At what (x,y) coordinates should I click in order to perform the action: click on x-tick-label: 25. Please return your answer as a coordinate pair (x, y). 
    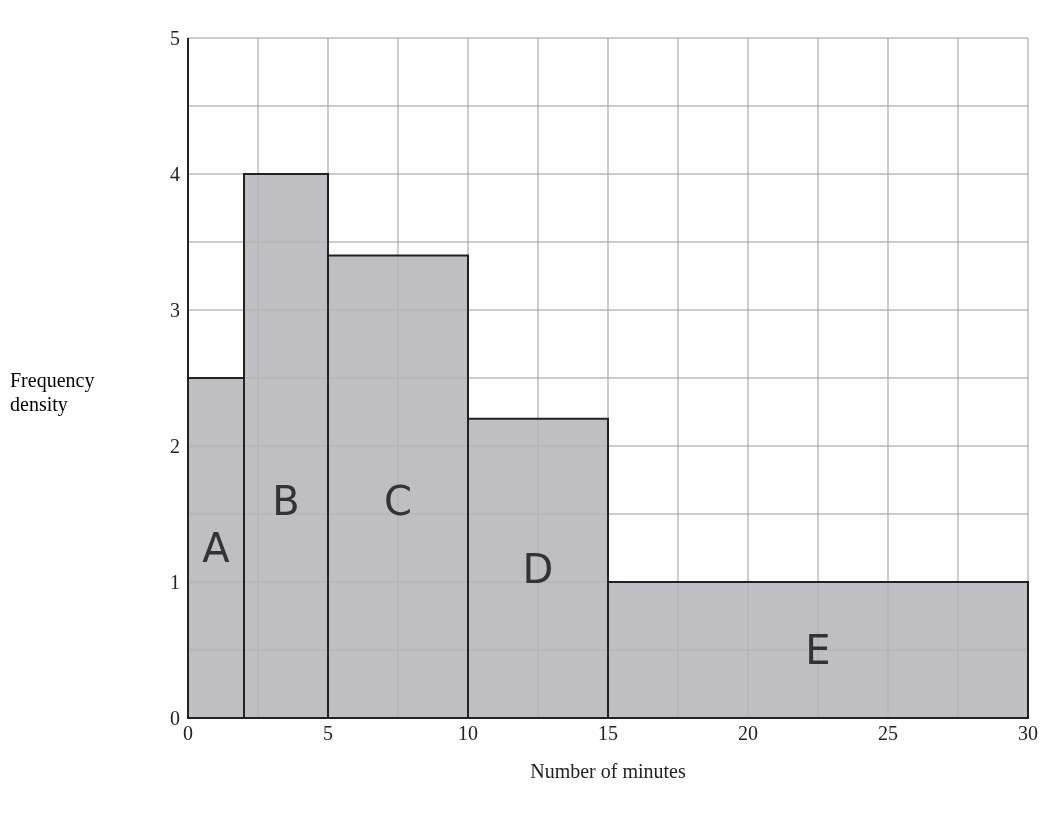
    Looking at the image, I should click on (888, 733).